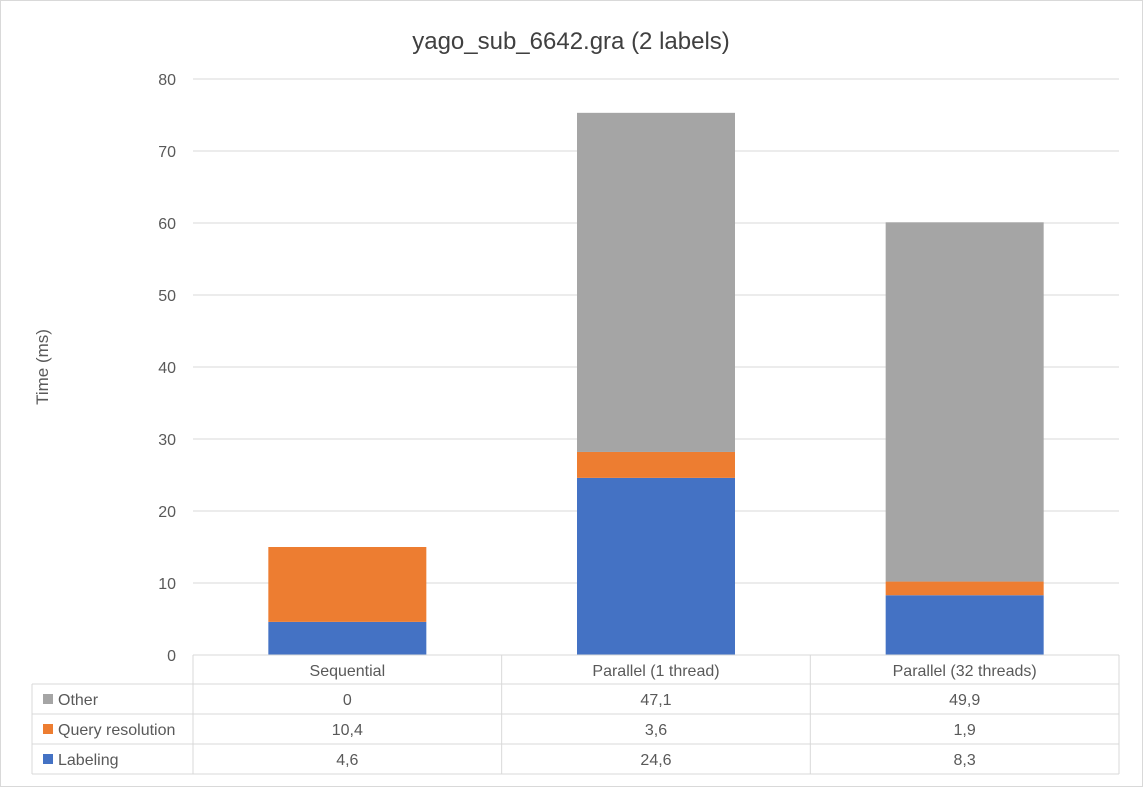 The width and height of the screenshot is (1143, 791). What do you see at coordinates (347, 730) in the screenshot?
I see `table-value: 10,4` at bounding box center [347, 730].